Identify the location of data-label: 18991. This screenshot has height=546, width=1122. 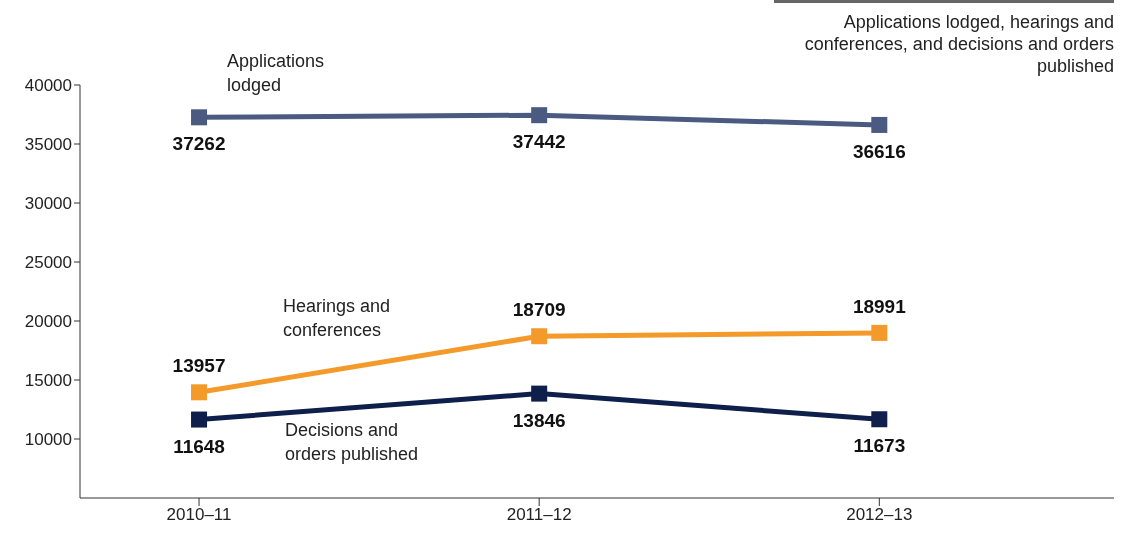
(879, 306).